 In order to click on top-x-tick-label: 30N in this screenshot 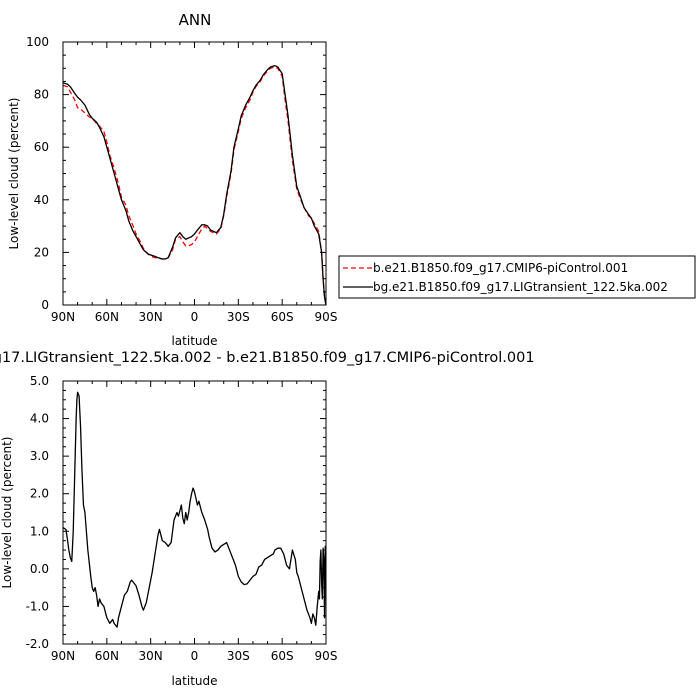, I will do `click(151, 317)`.